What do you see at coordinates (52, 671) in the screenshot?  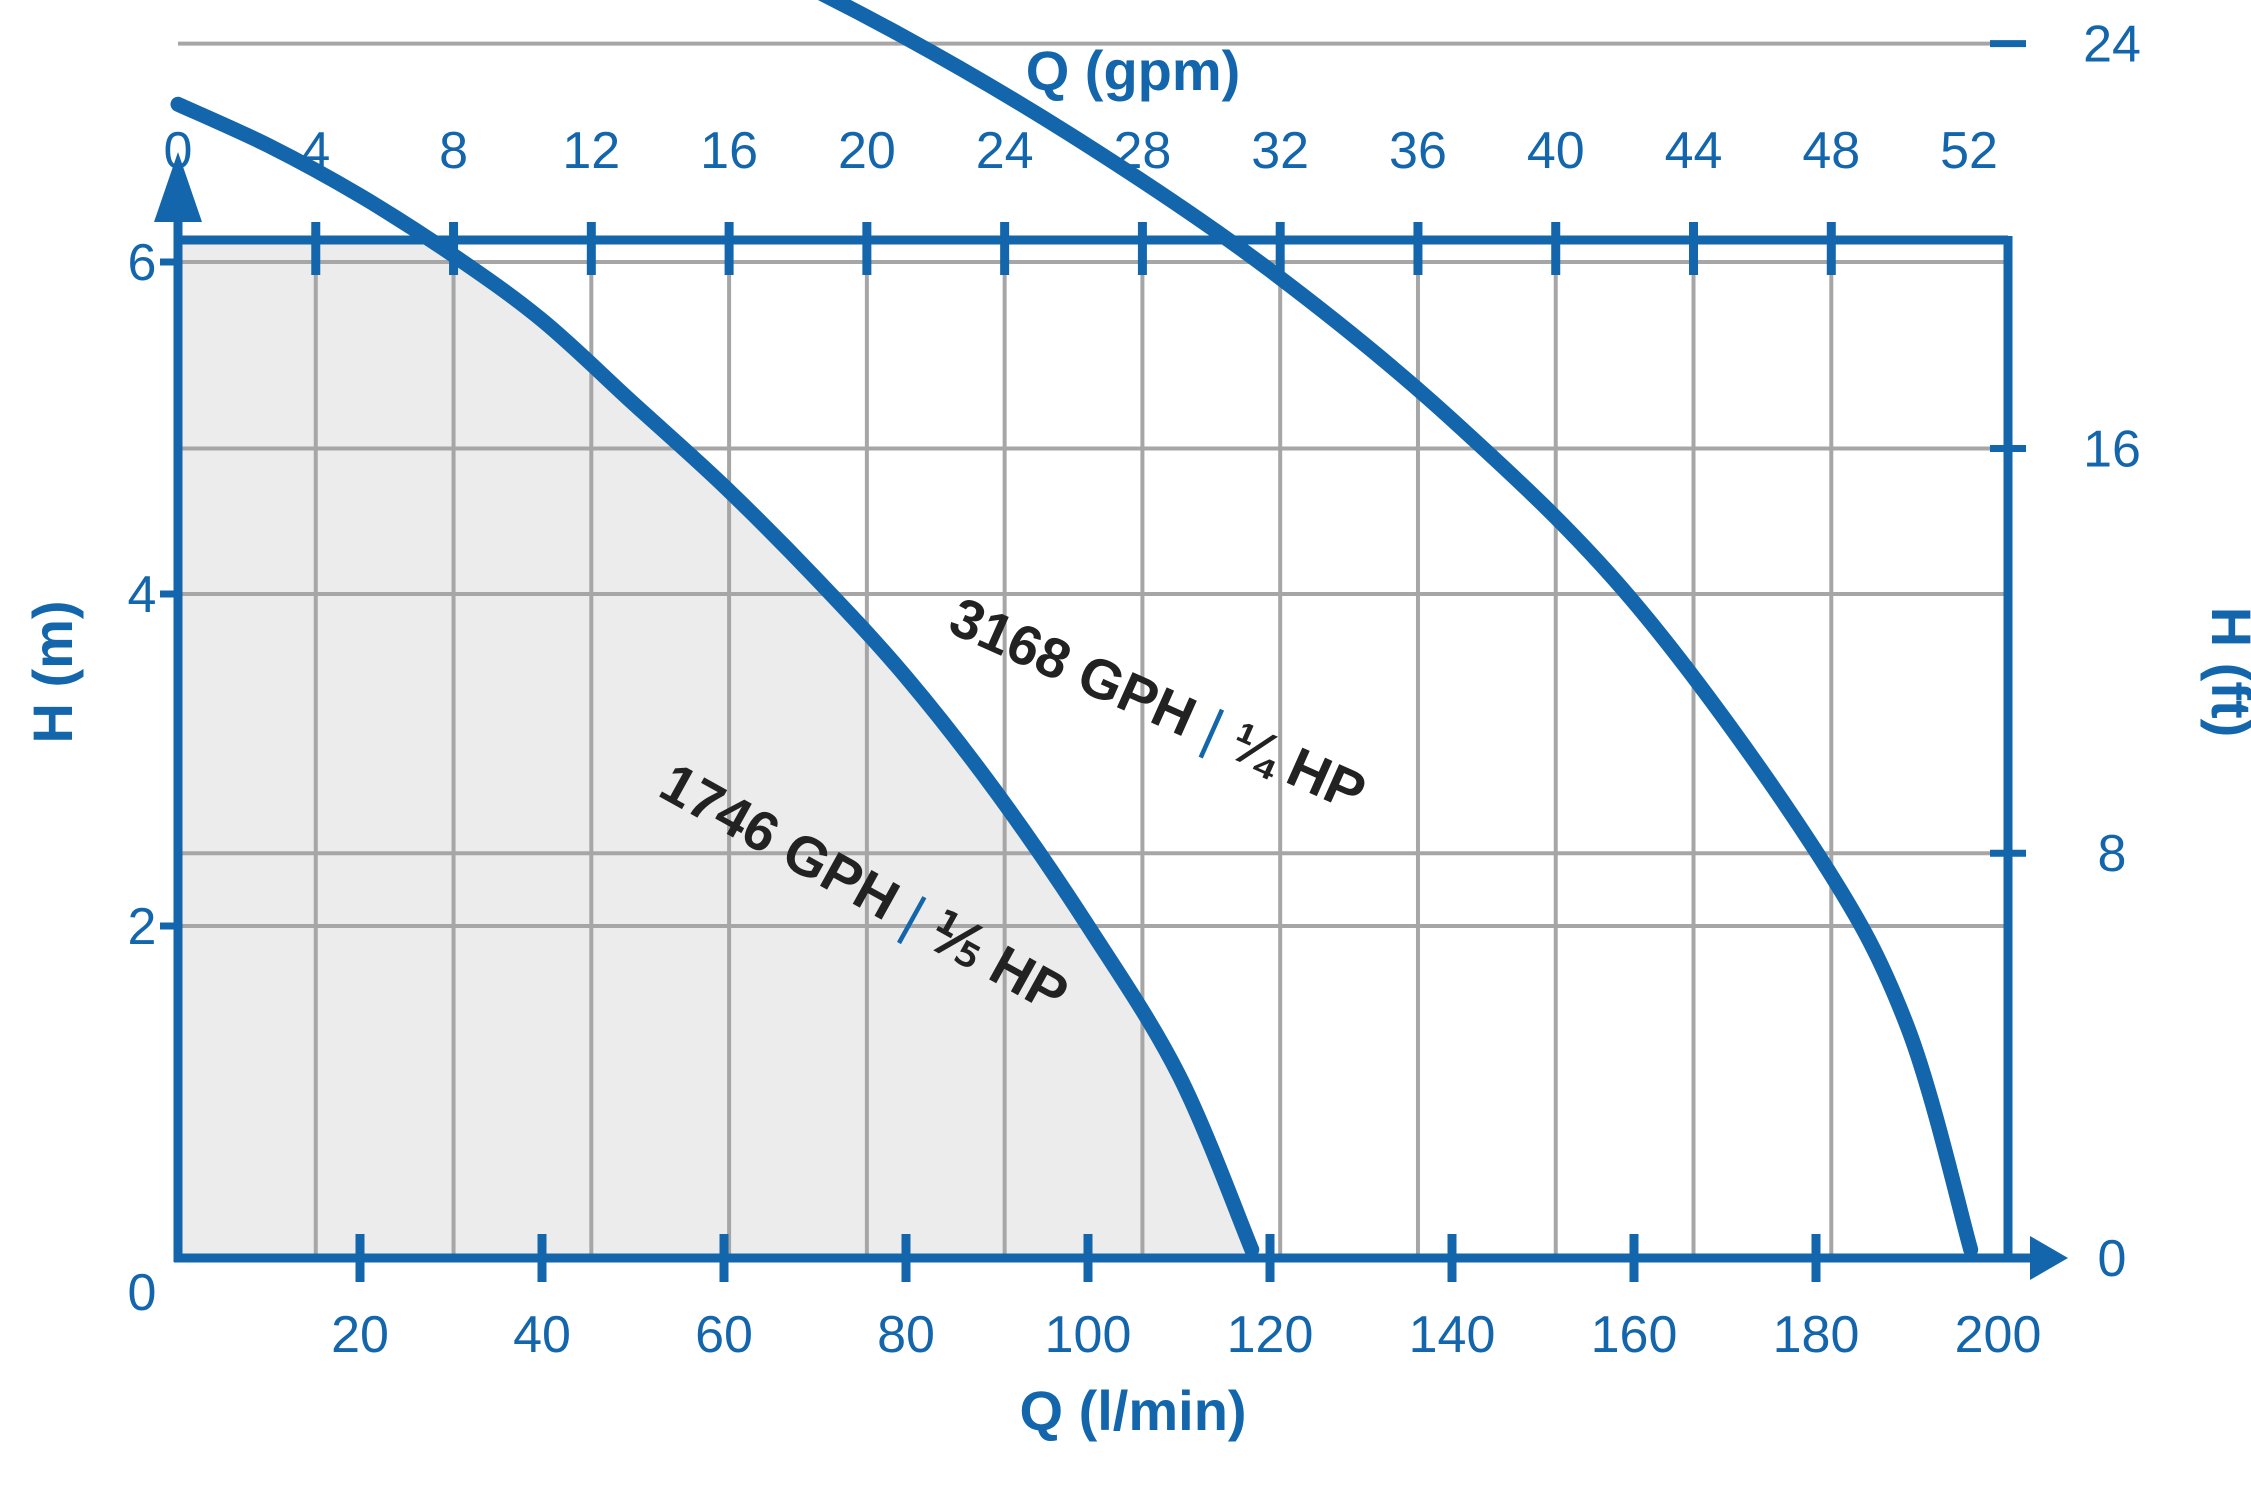 I see `left-axis-title: H (m)` at bounding box center [52, 671].